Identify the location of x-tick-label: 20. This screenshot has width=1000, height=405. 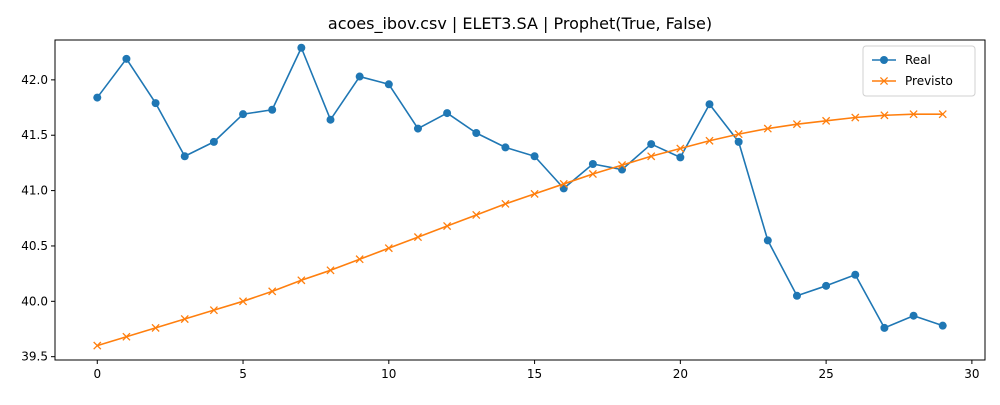
(680, 374).